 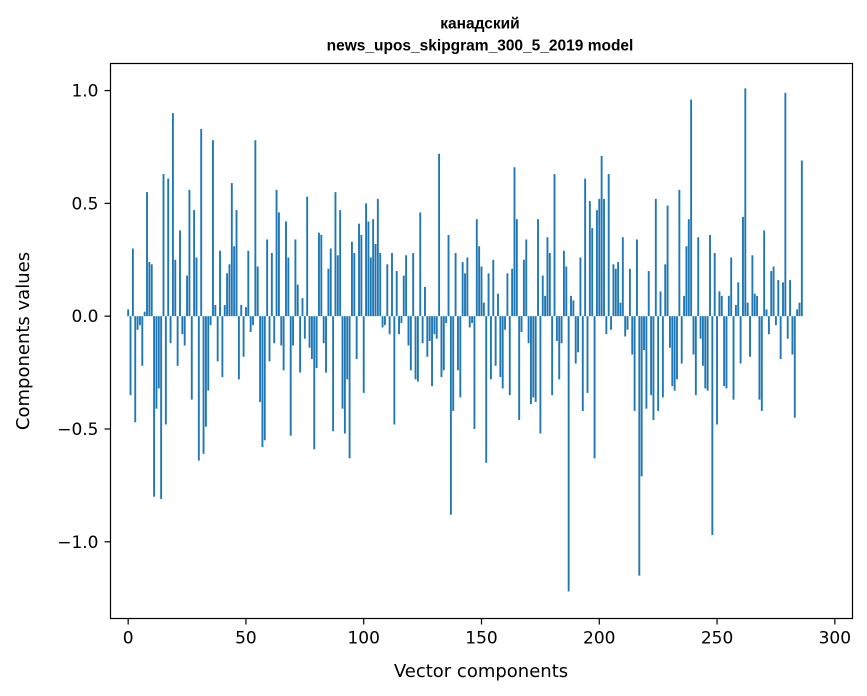 What do you see at coordinates (479, 24) in the screenshot?
I see `chart-title-line1: канадский` at bounding box center [479, 24].